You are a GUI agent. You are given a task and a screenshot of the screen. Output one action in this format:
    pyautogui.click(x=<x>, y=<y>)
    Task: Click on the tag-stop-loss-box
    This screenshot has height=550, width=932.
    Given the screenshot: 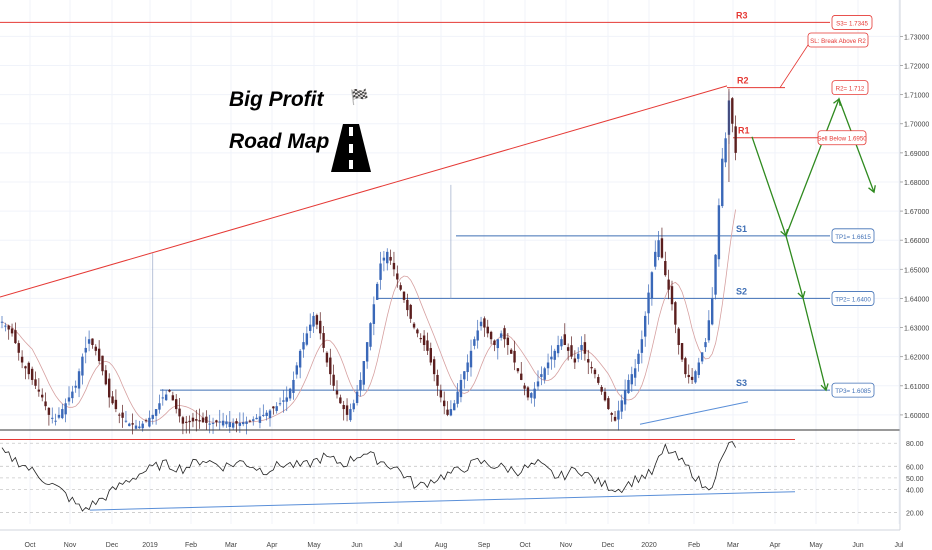 What is the action you would take?
    pyautogui.click(x=838, y=40)
    